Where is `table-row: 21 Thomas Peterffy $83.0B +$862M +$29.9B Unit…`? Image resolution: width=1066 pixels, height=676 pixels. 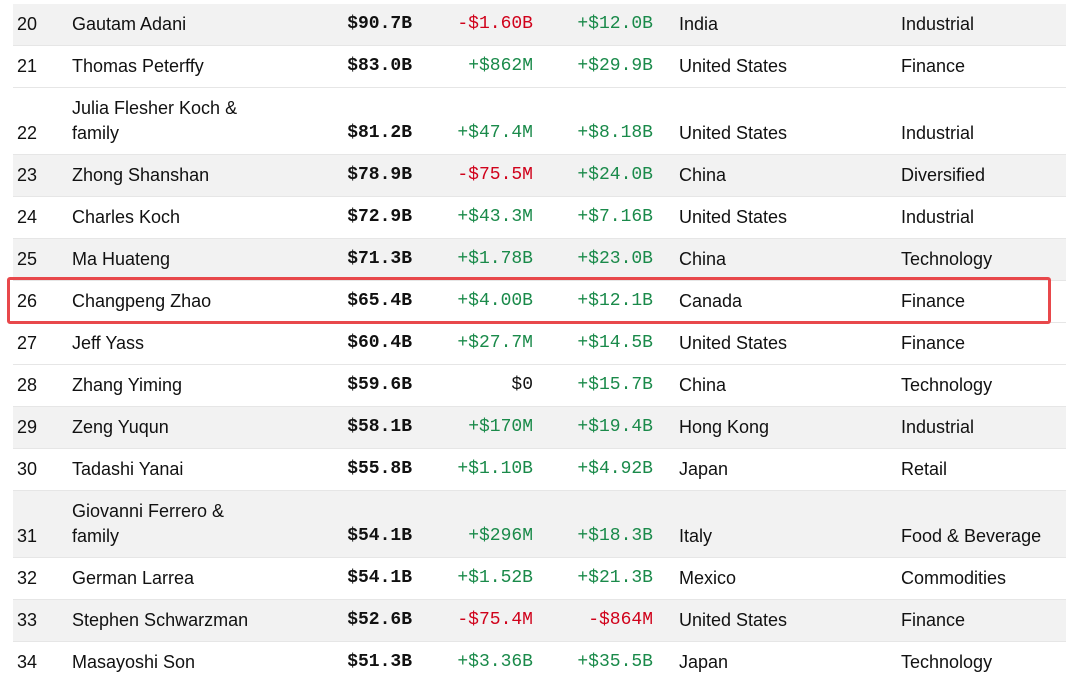 table-row: 21 Thomas Peterffy $83.0B +$862M +$29.9B Unit… is located at coordinates (539, 67).